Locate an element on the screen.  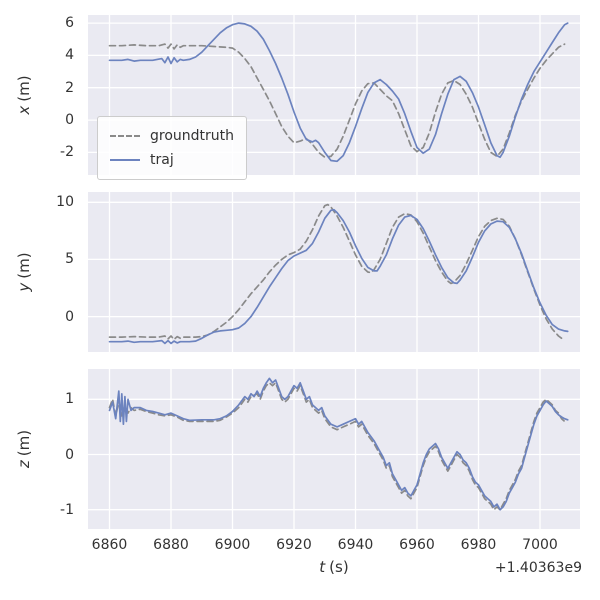
x-axis-label-unit: (s) is located at coordinates (339, 567).